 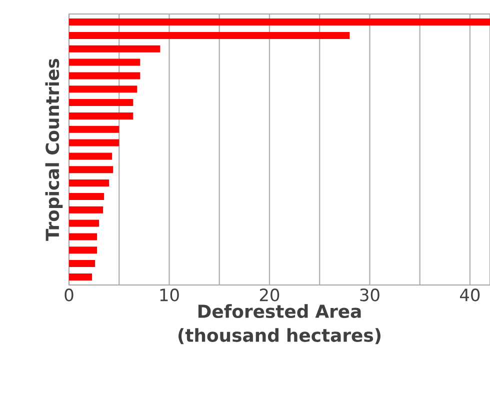 What do you see at coordinates (370, 295) in the screenshot?
I see `x-tick-label: 30` at bounding box center [370, 295].